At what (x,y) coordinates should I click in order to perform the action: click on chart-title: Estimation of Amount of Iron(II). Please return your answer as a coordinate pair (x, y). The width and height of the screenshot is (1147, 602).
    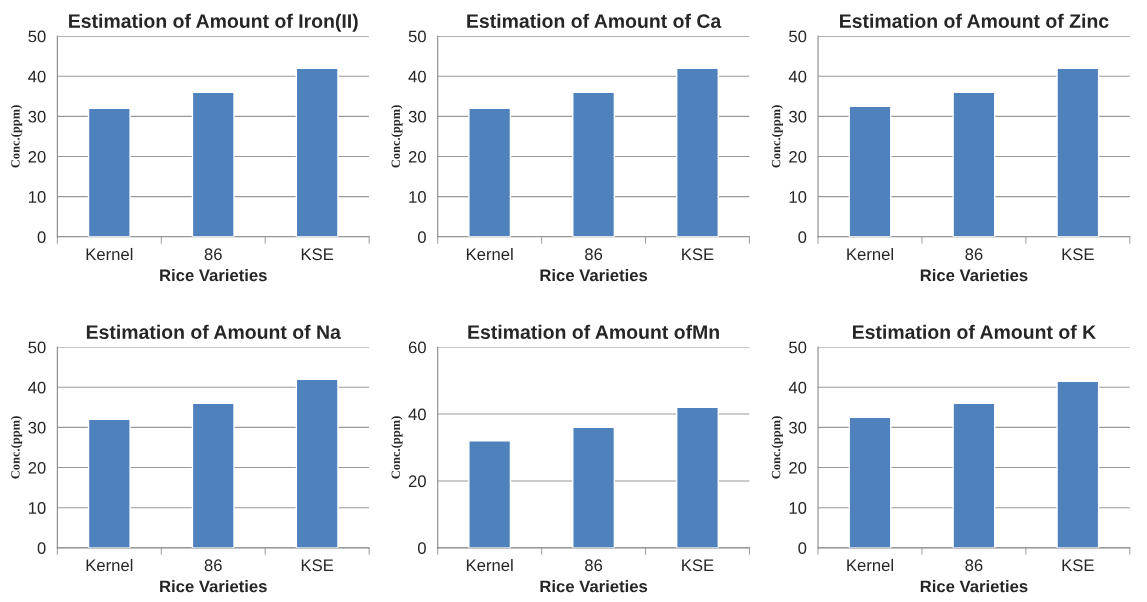
    Looking at the image, I should click on (213, 22).